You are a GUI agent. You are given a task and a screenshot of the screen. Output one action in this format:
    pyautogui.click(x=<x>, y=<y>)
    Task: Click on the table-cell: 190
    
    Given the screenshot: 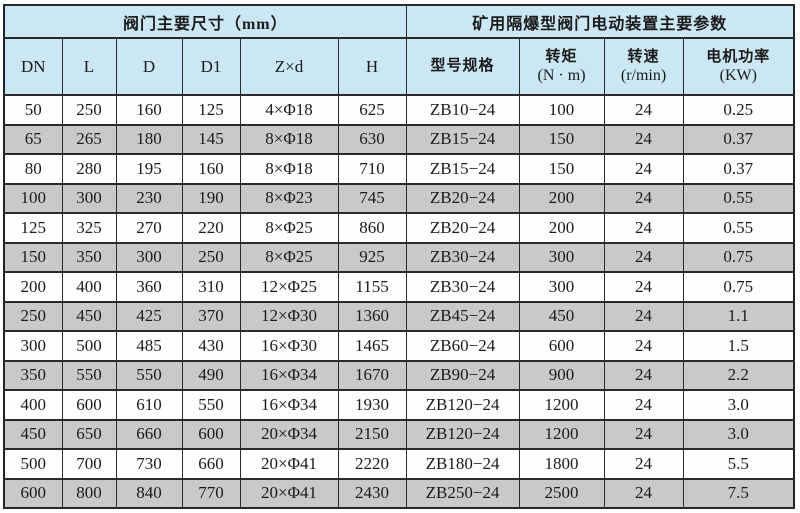 What is the action you would take?
    pyautogui.click(x=211, y=198)
    